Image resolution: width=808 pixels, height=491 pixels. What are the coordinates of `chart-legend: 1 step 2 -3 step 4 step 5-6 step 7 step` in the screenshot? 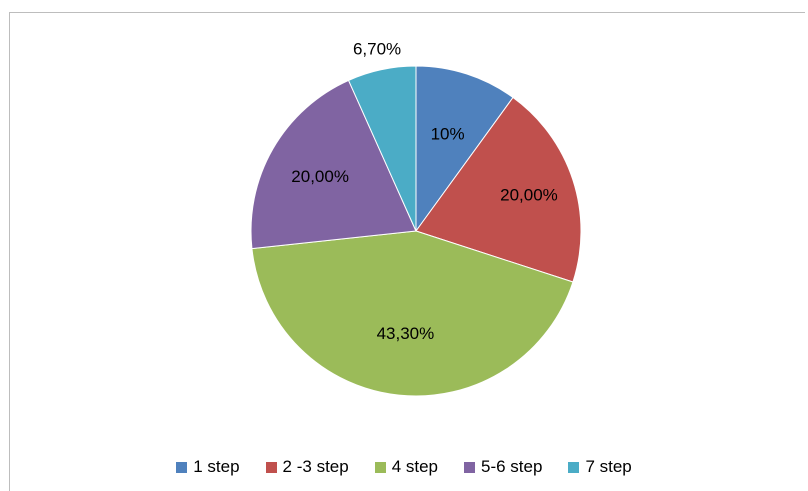 It's located at (404, 467).